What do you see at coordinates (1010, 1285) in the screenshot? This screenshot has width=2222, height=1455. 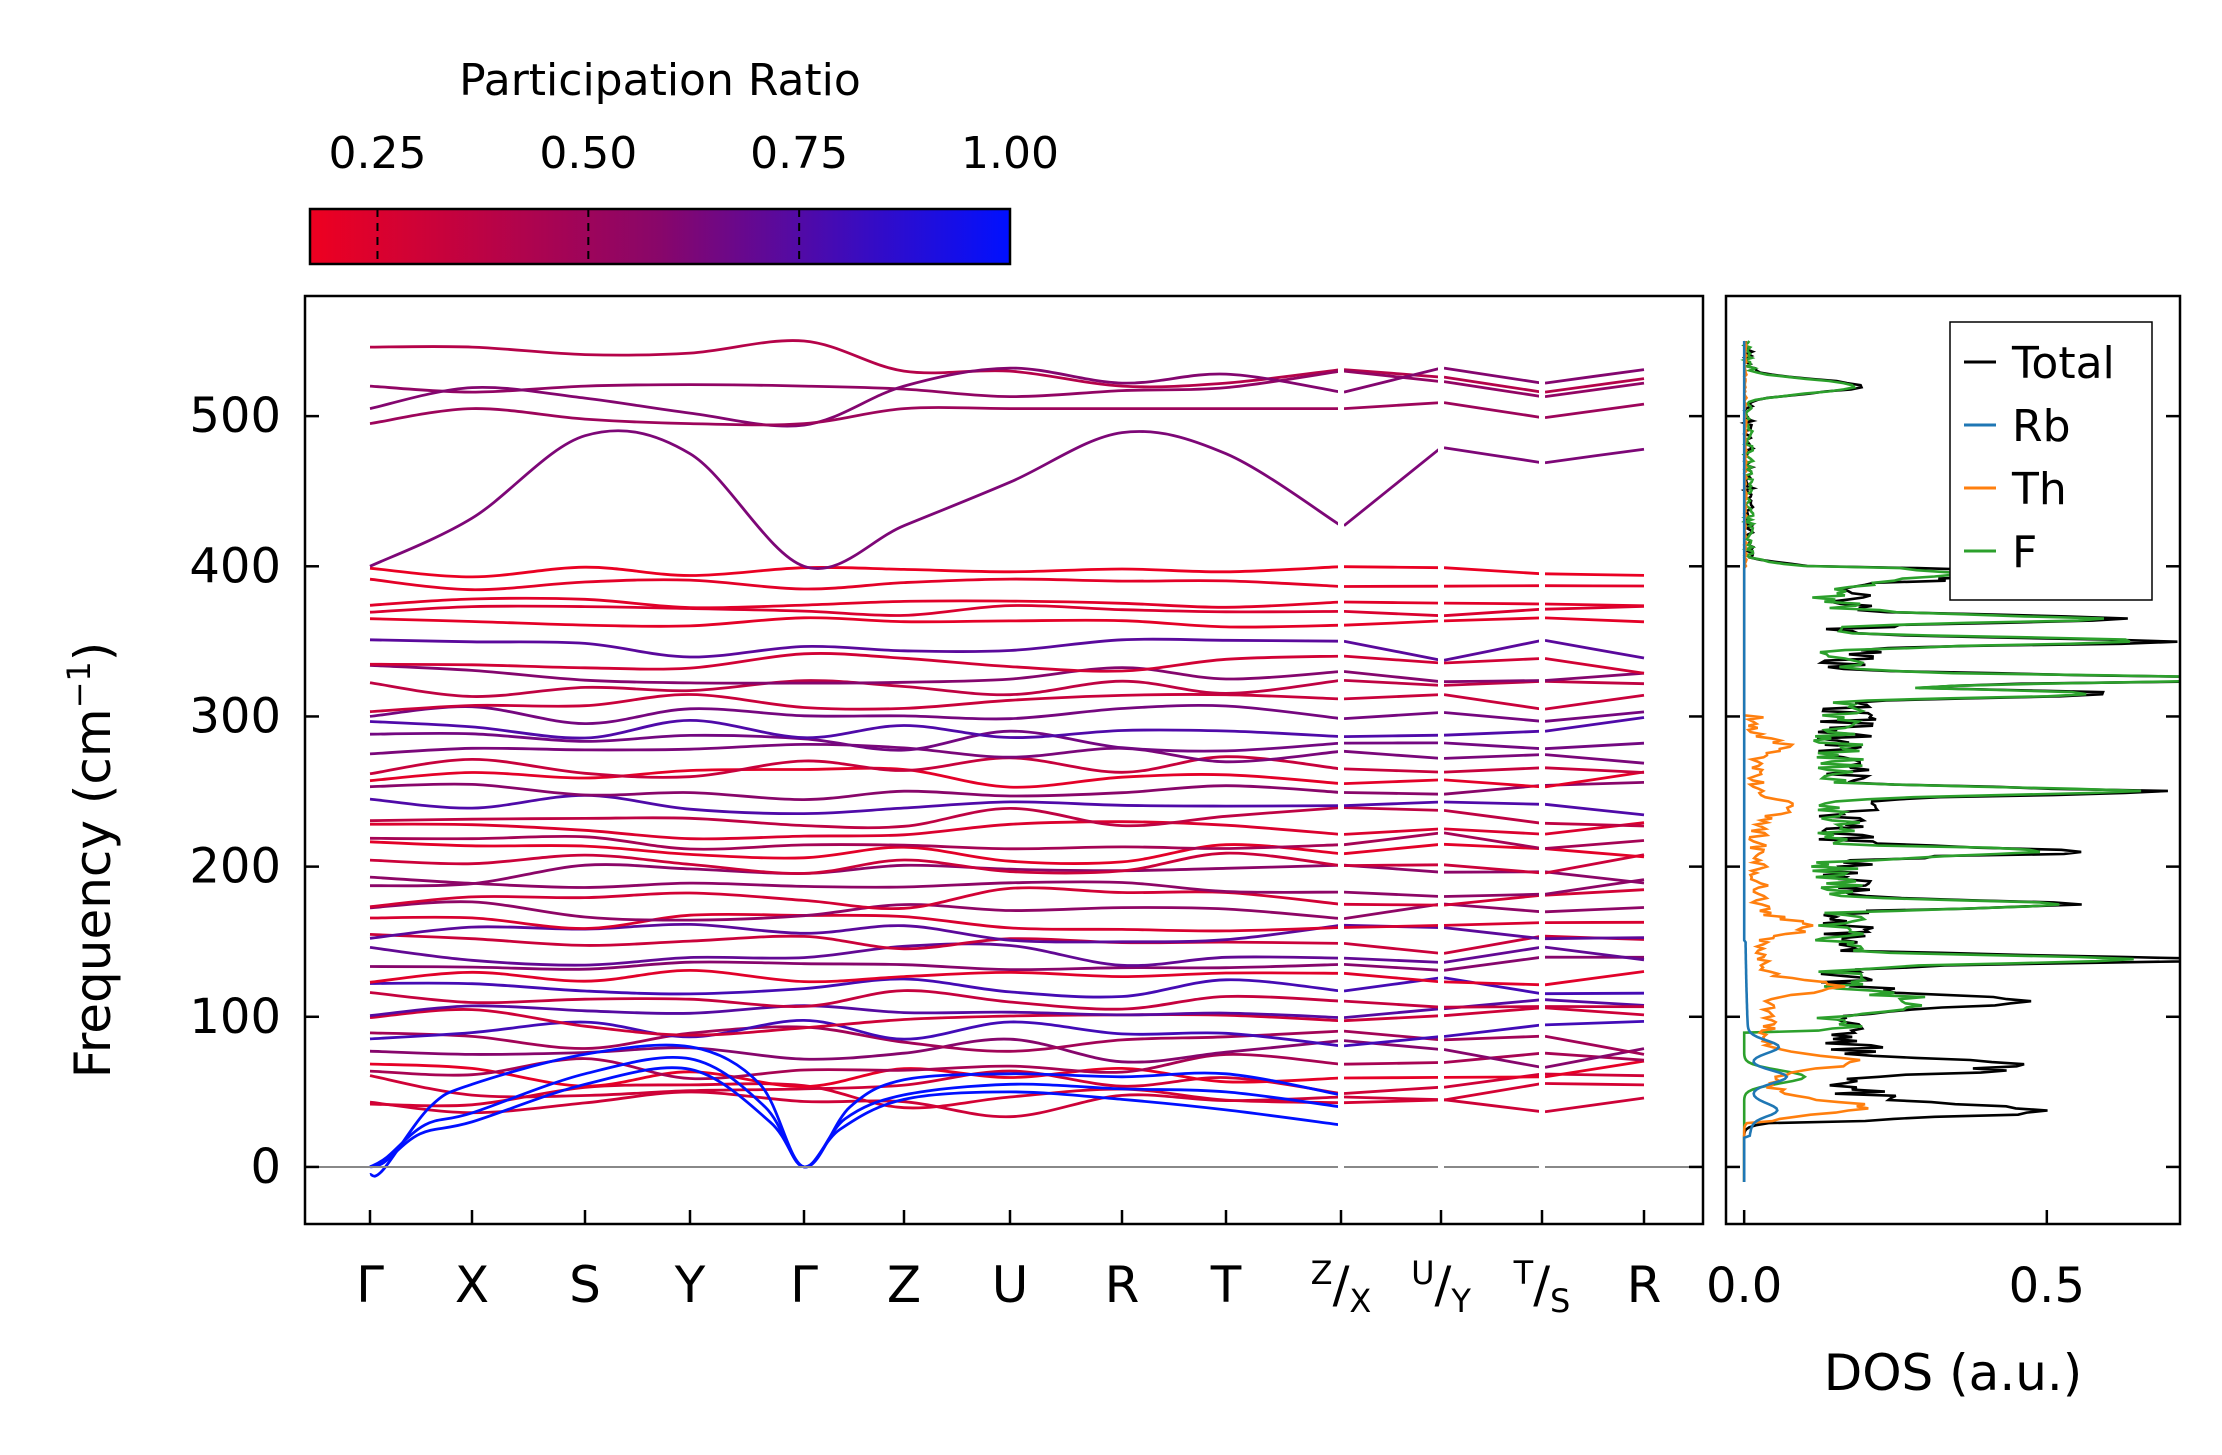 I see `high-symmetry-label: U` at bounding box center [1010, 1285].